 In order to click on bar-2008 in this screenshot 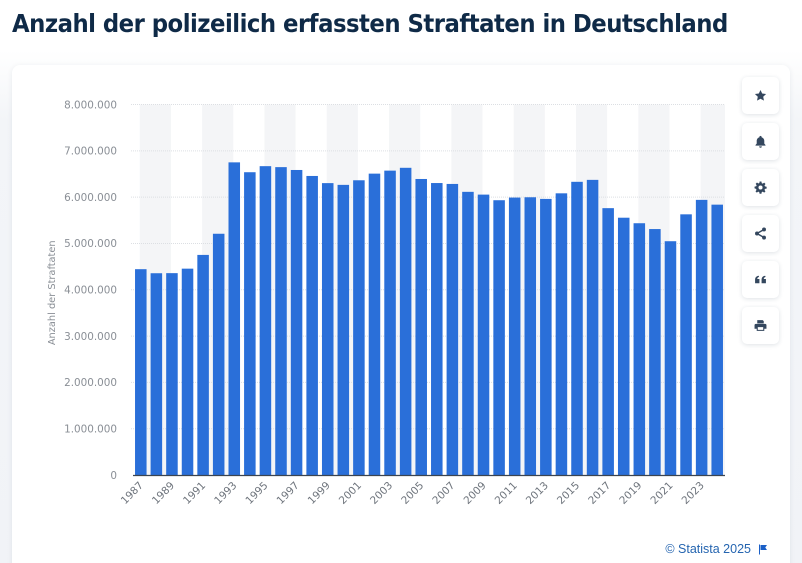, I will do `click(468, 333)`.